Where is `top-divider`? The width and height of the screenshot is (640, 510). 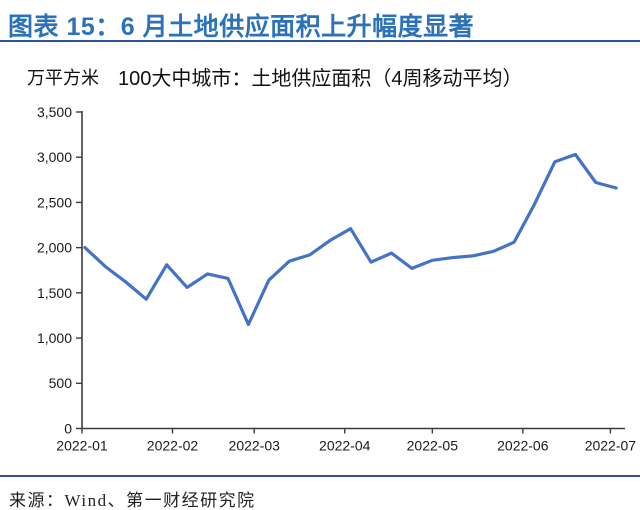 top-divider is located at coordinates (320, 40).